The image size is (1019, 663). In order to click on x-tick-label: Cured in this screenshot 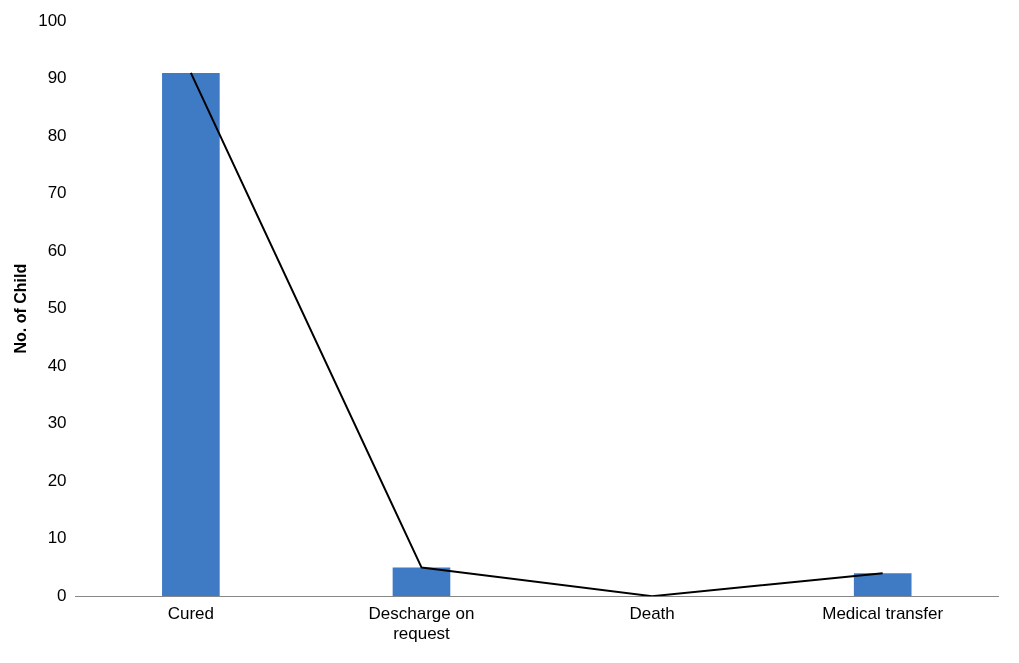, I will do `click(191, 614)`.